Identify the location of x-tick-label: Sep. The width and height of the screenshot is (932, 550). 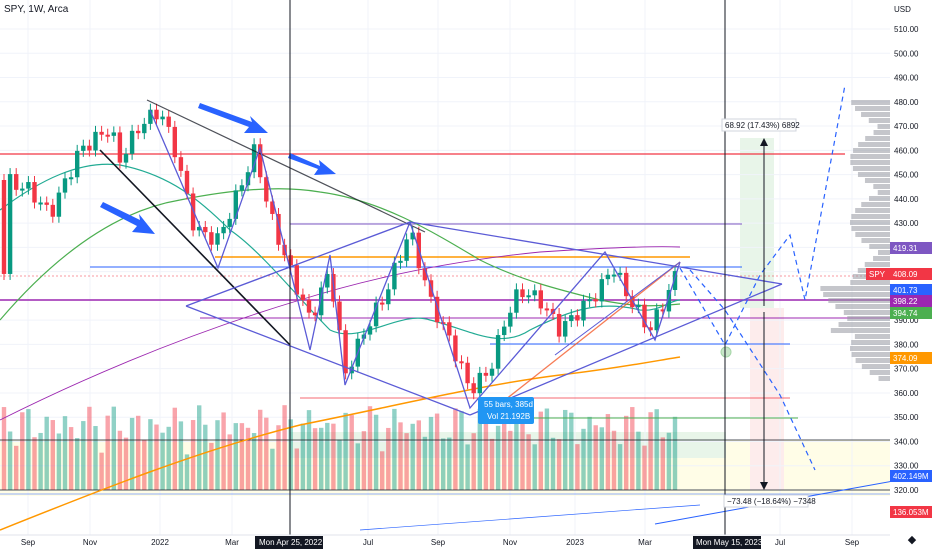
(438, 542).